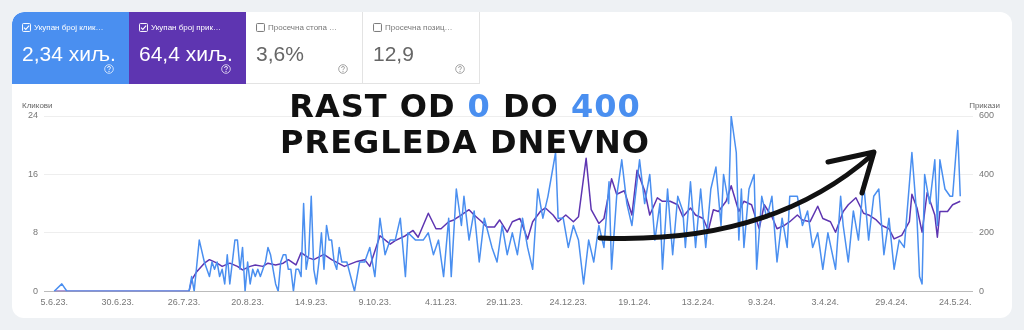 The height and width of the screenshot is (330, 1024). I want to click on x-tick-label: 24.12.23., so click(568, 302).